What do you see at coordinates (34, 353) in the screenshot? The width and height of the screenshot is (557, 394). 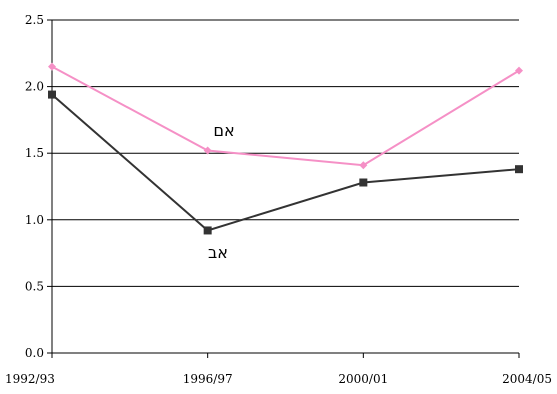 I see `y-tick-label: 0.0` at bounding box center [34, 353].